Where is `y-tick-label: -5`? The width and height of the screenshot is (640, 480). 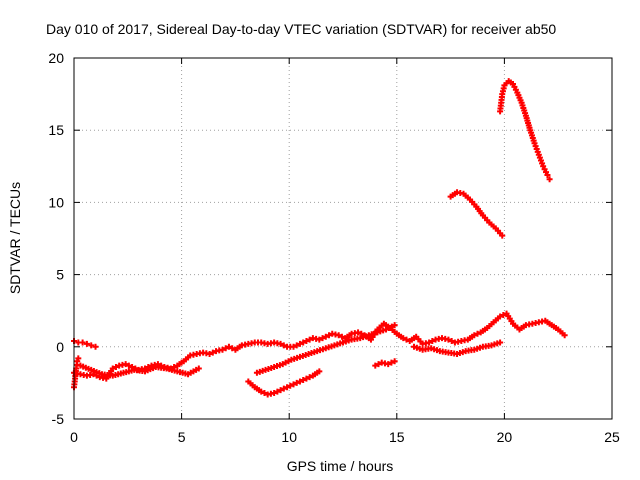 y-tick-label: -5 is located at coordinates (58, 419).